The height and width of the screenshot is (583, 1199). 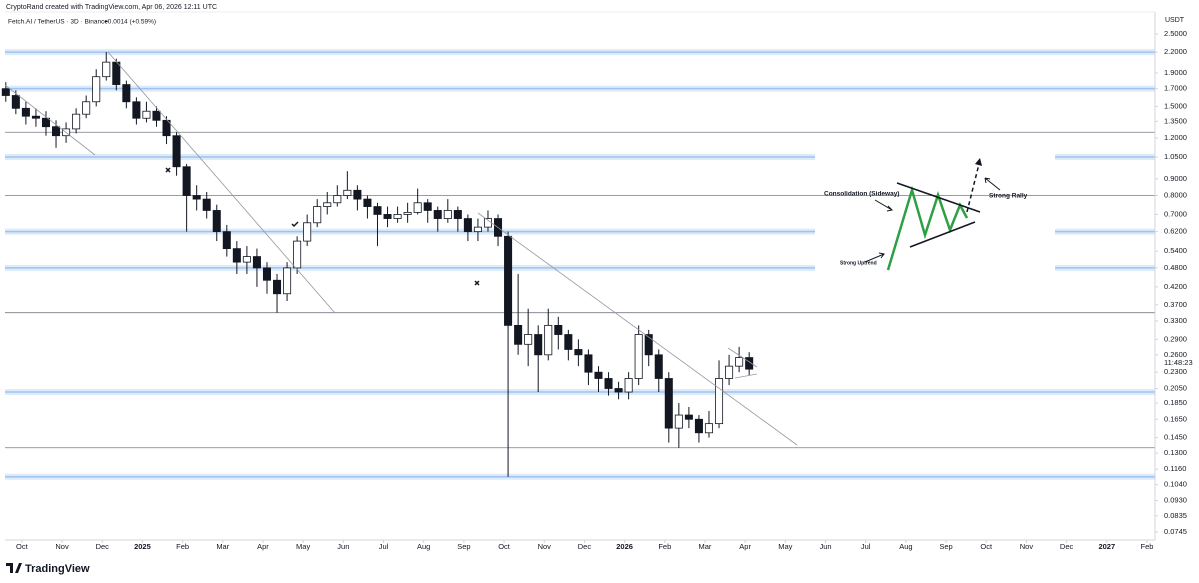 What do you see at coordinates (1175, 484) in the screenshot?
I see `y-tick-label: 0.1040` at bounding box center [1175, 484].